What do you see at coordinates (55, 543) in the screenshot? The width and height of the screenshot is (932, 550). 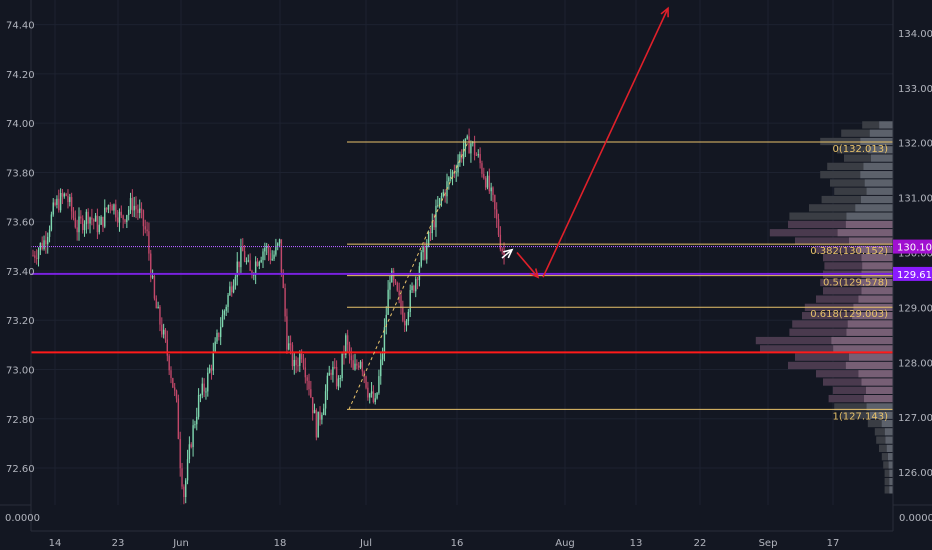 I see `time-axis-tick: 14` at bounding box center [55, 543].